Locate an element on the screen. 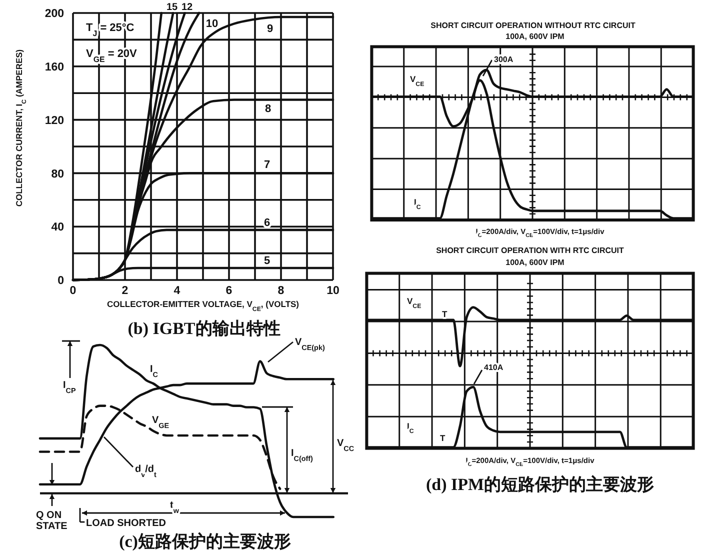 The image size is (720, 555). y-tick-label: 40 is located at coordinates (57, 228).